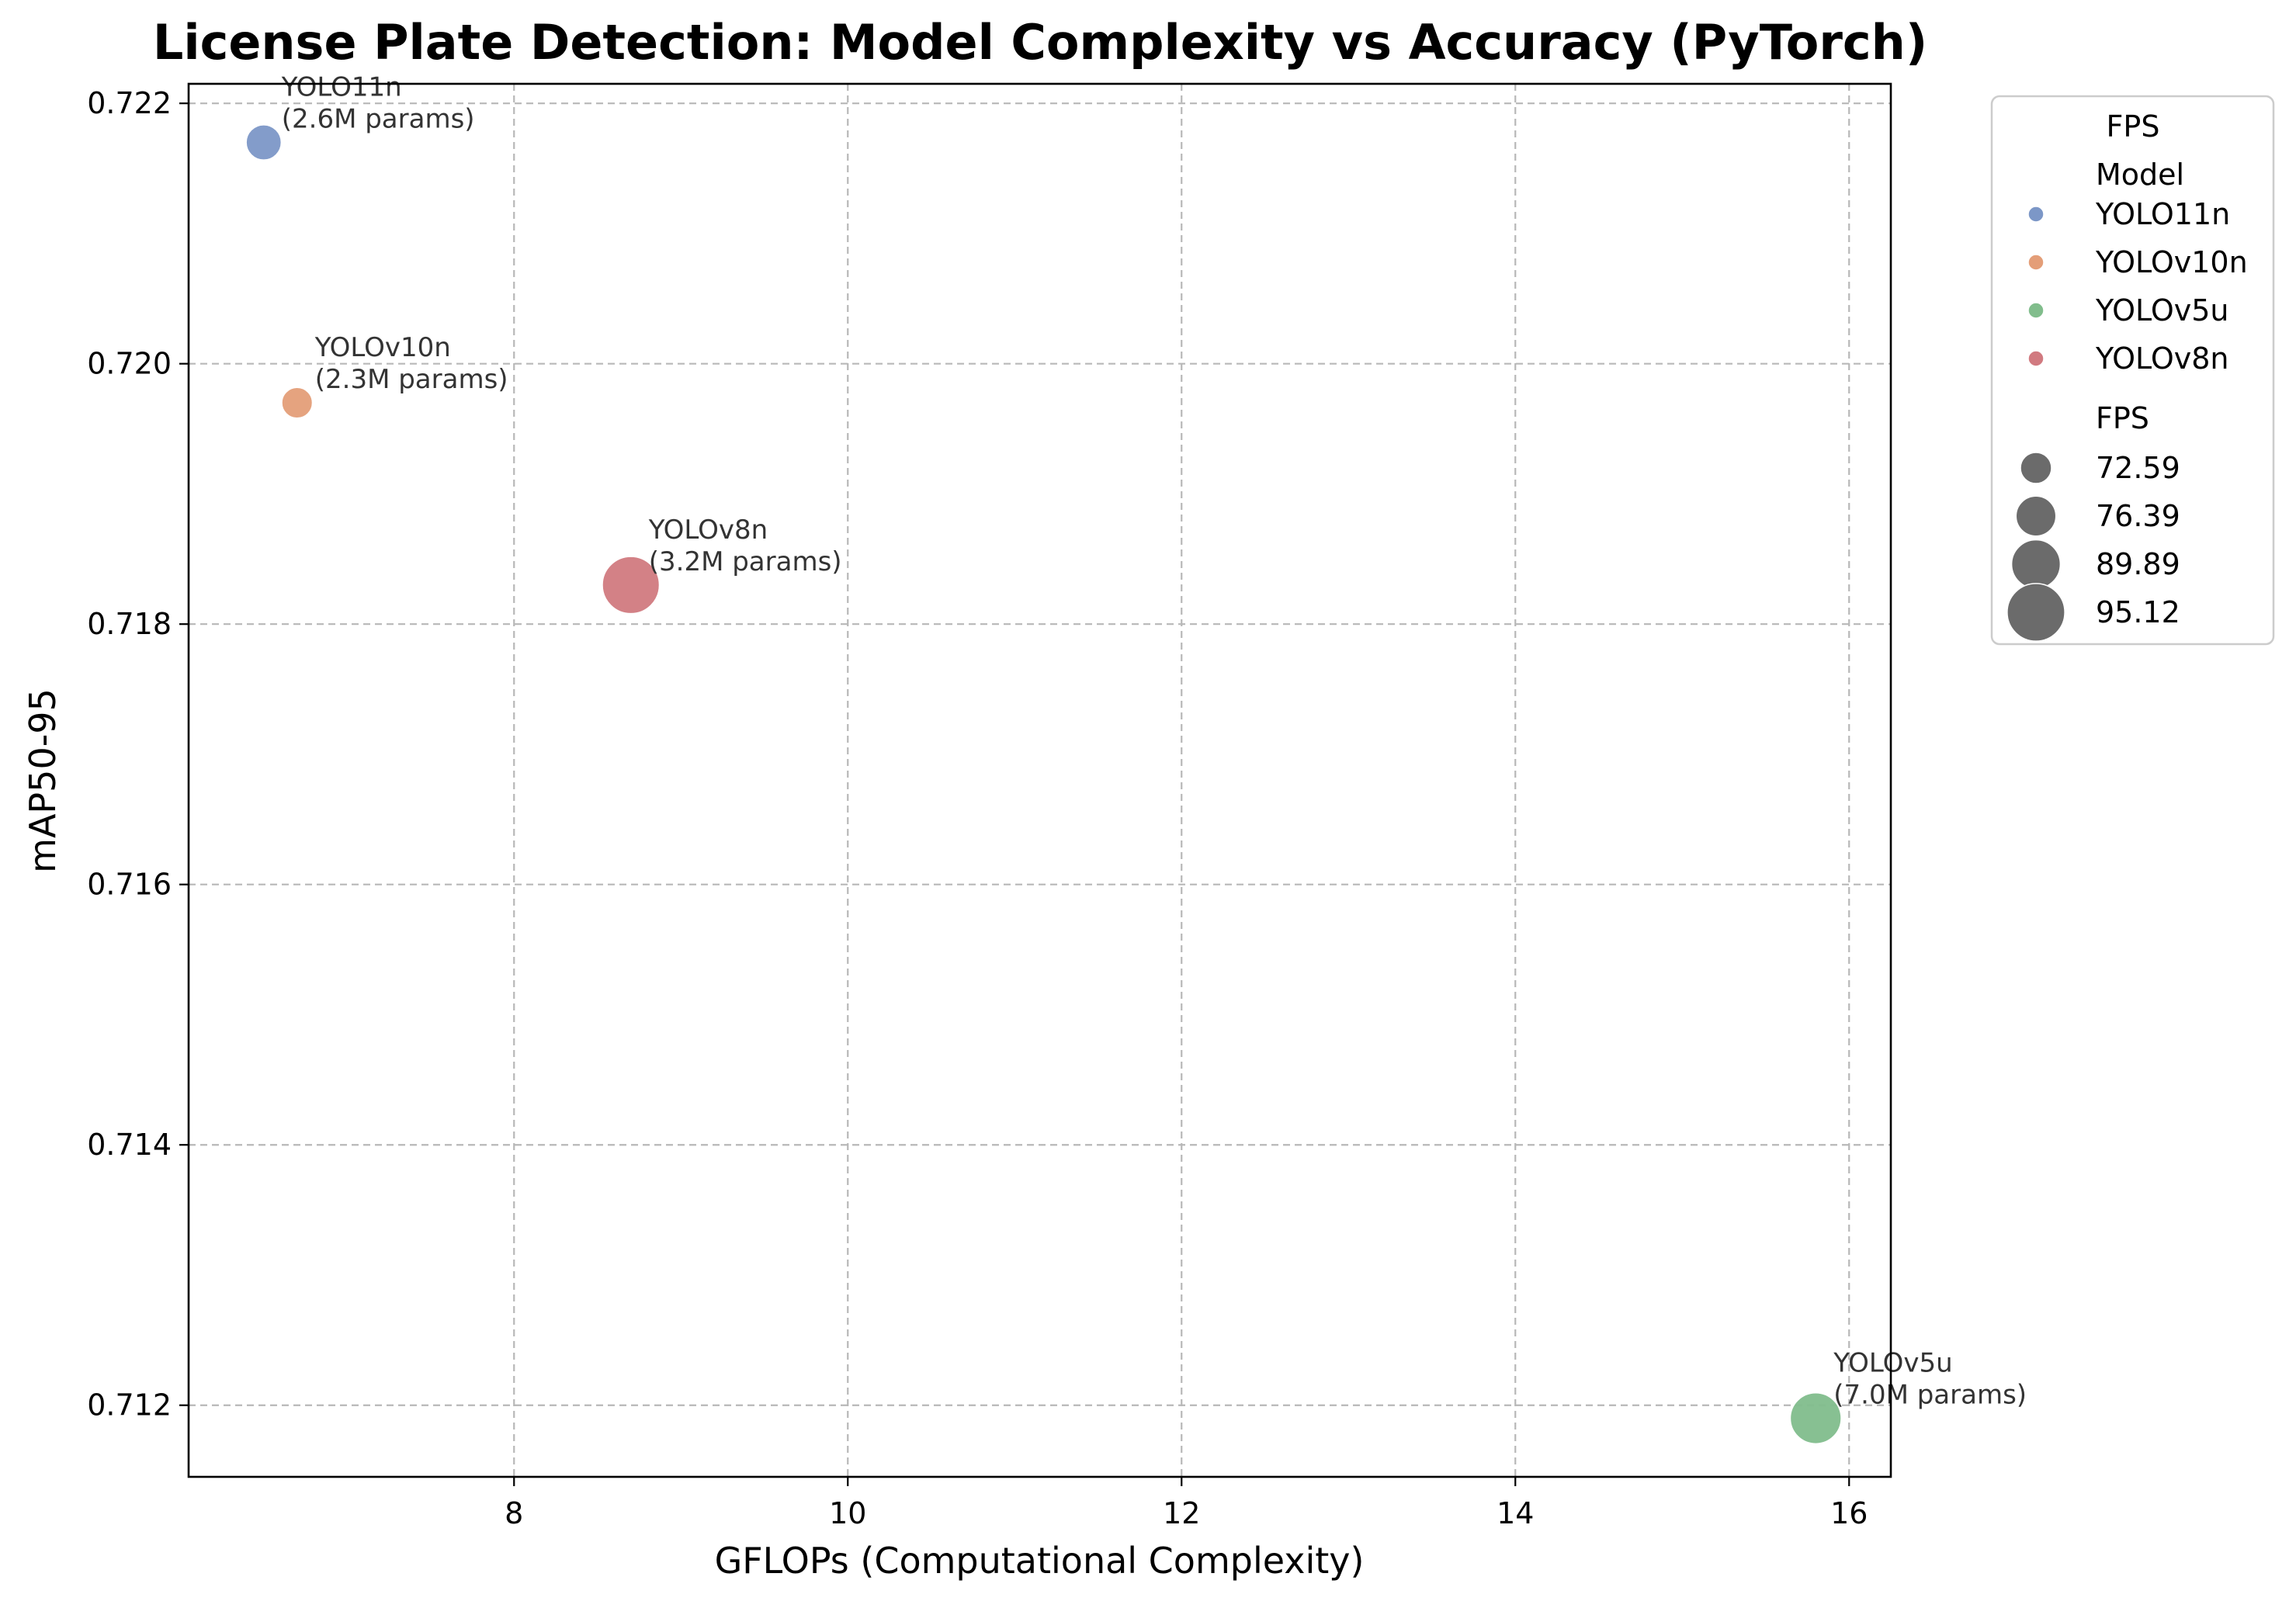  I want to click on legend-label-yolov8n: YOLOv8n, so click(2162, 358).